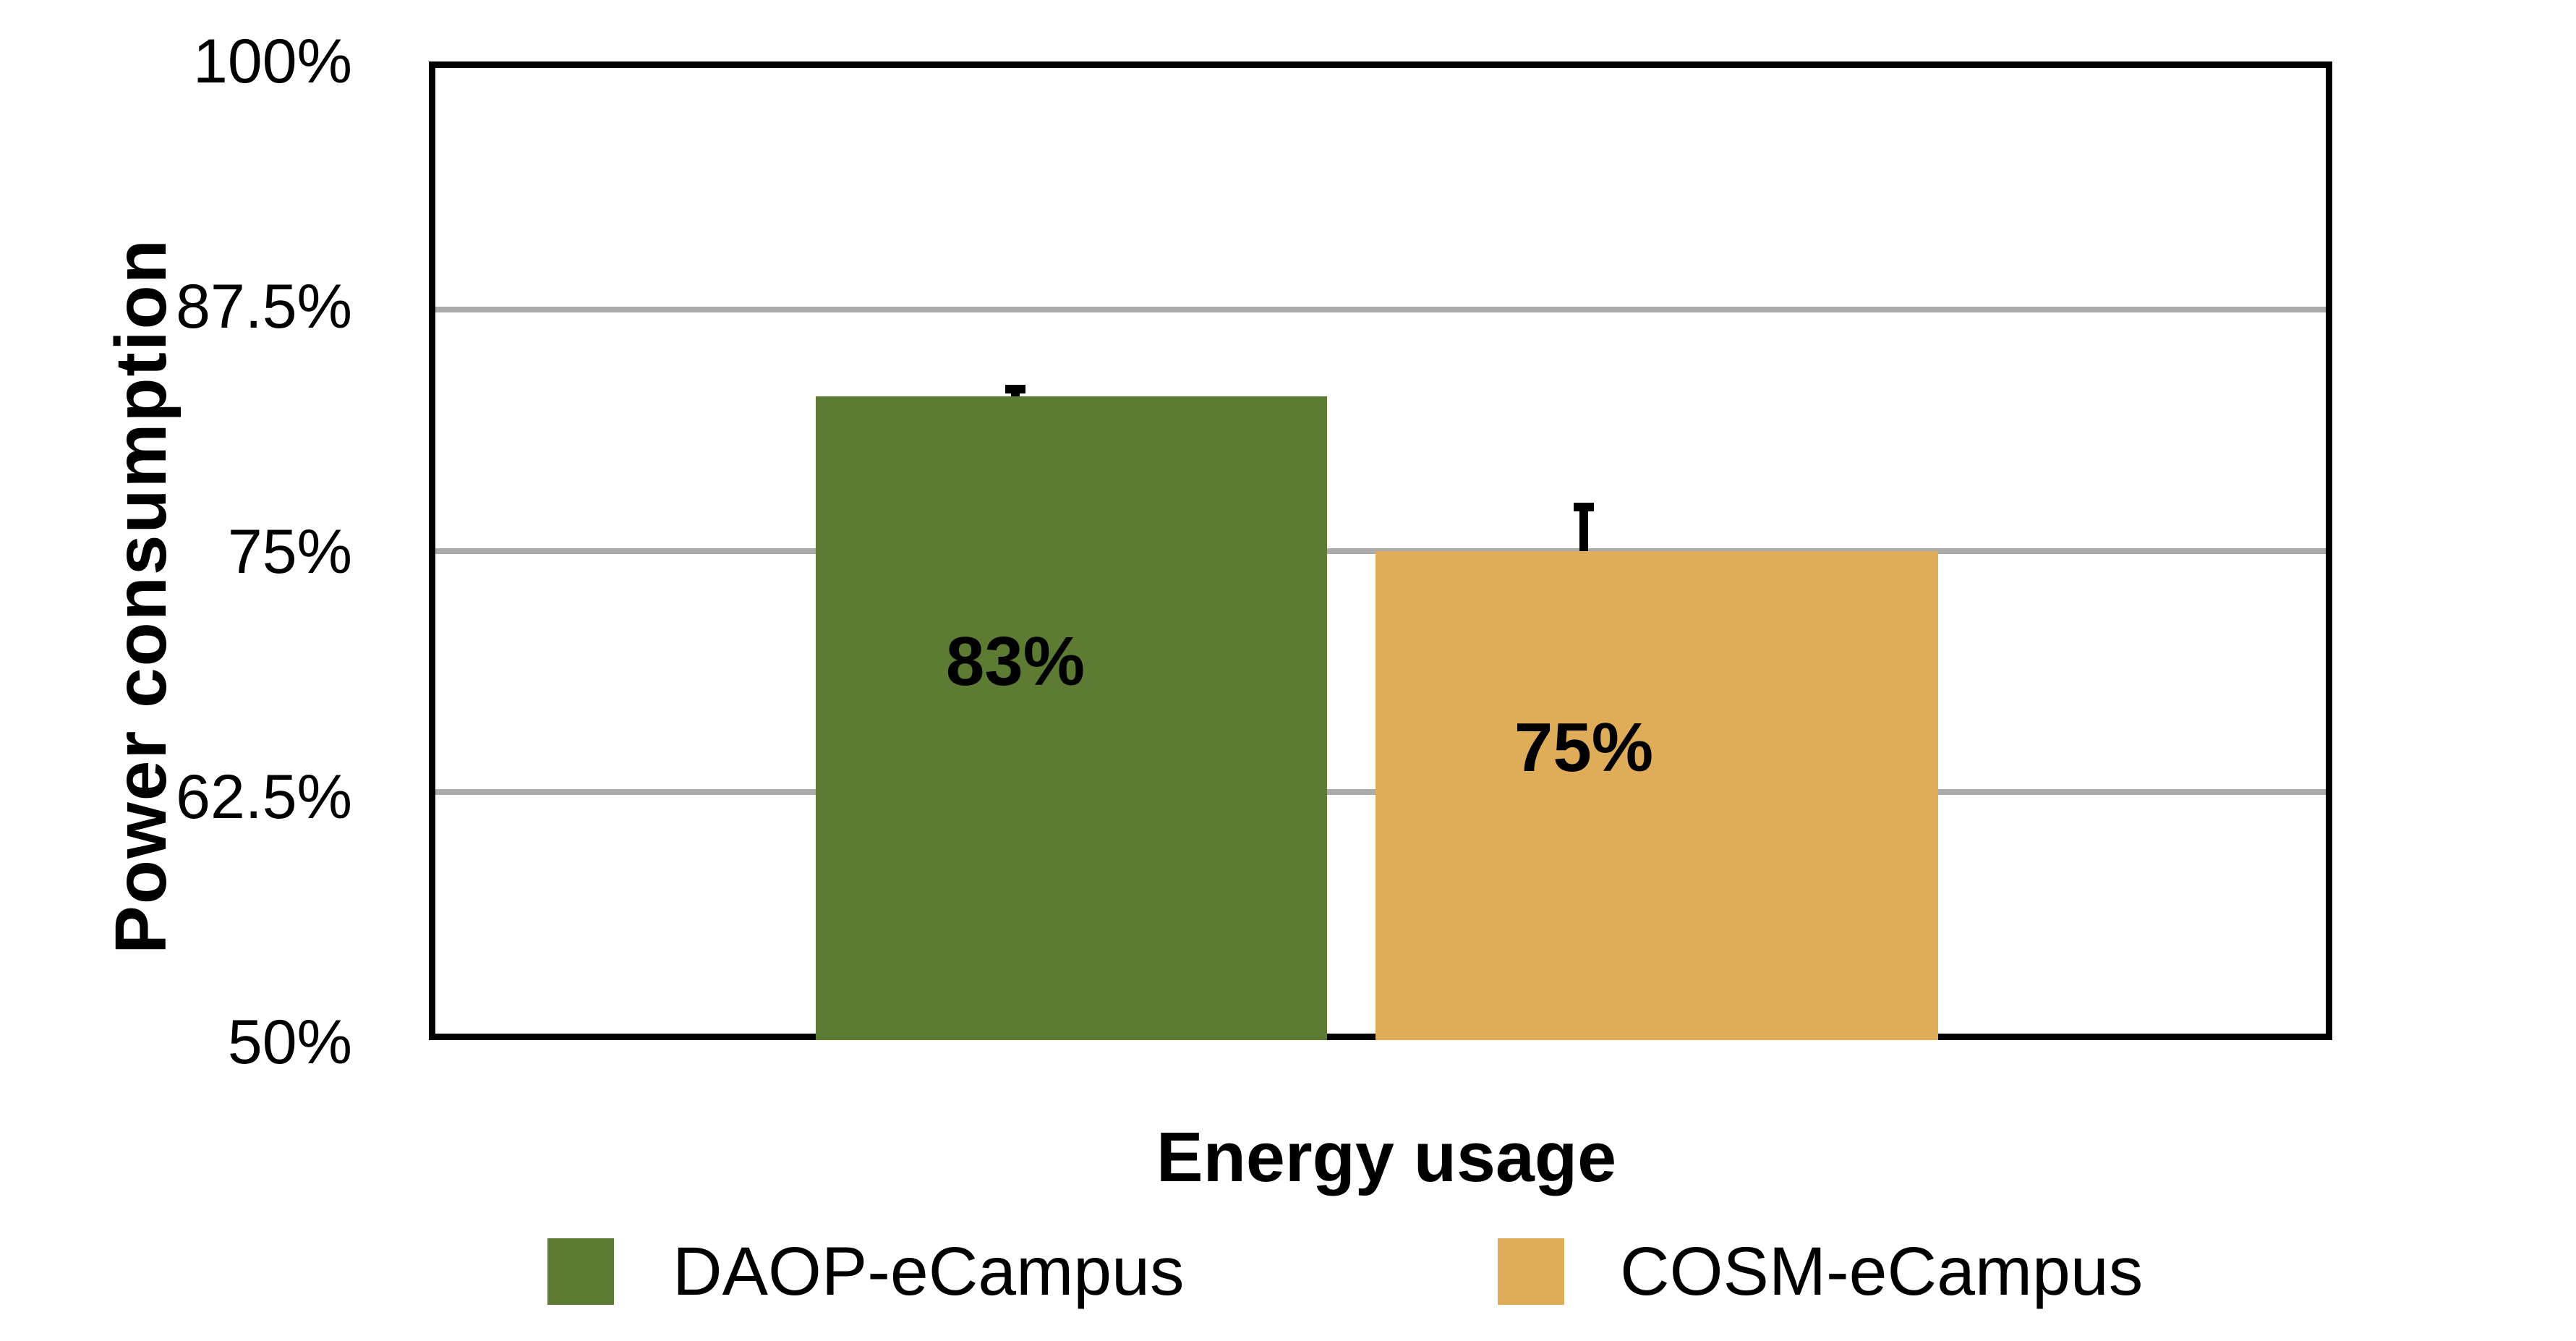 The image size is (2576, 1341). What do you see at coordinates (580, 1271) in the screenshot?
I see `legend-swatch-daop` at bounding box center [580, 1271].